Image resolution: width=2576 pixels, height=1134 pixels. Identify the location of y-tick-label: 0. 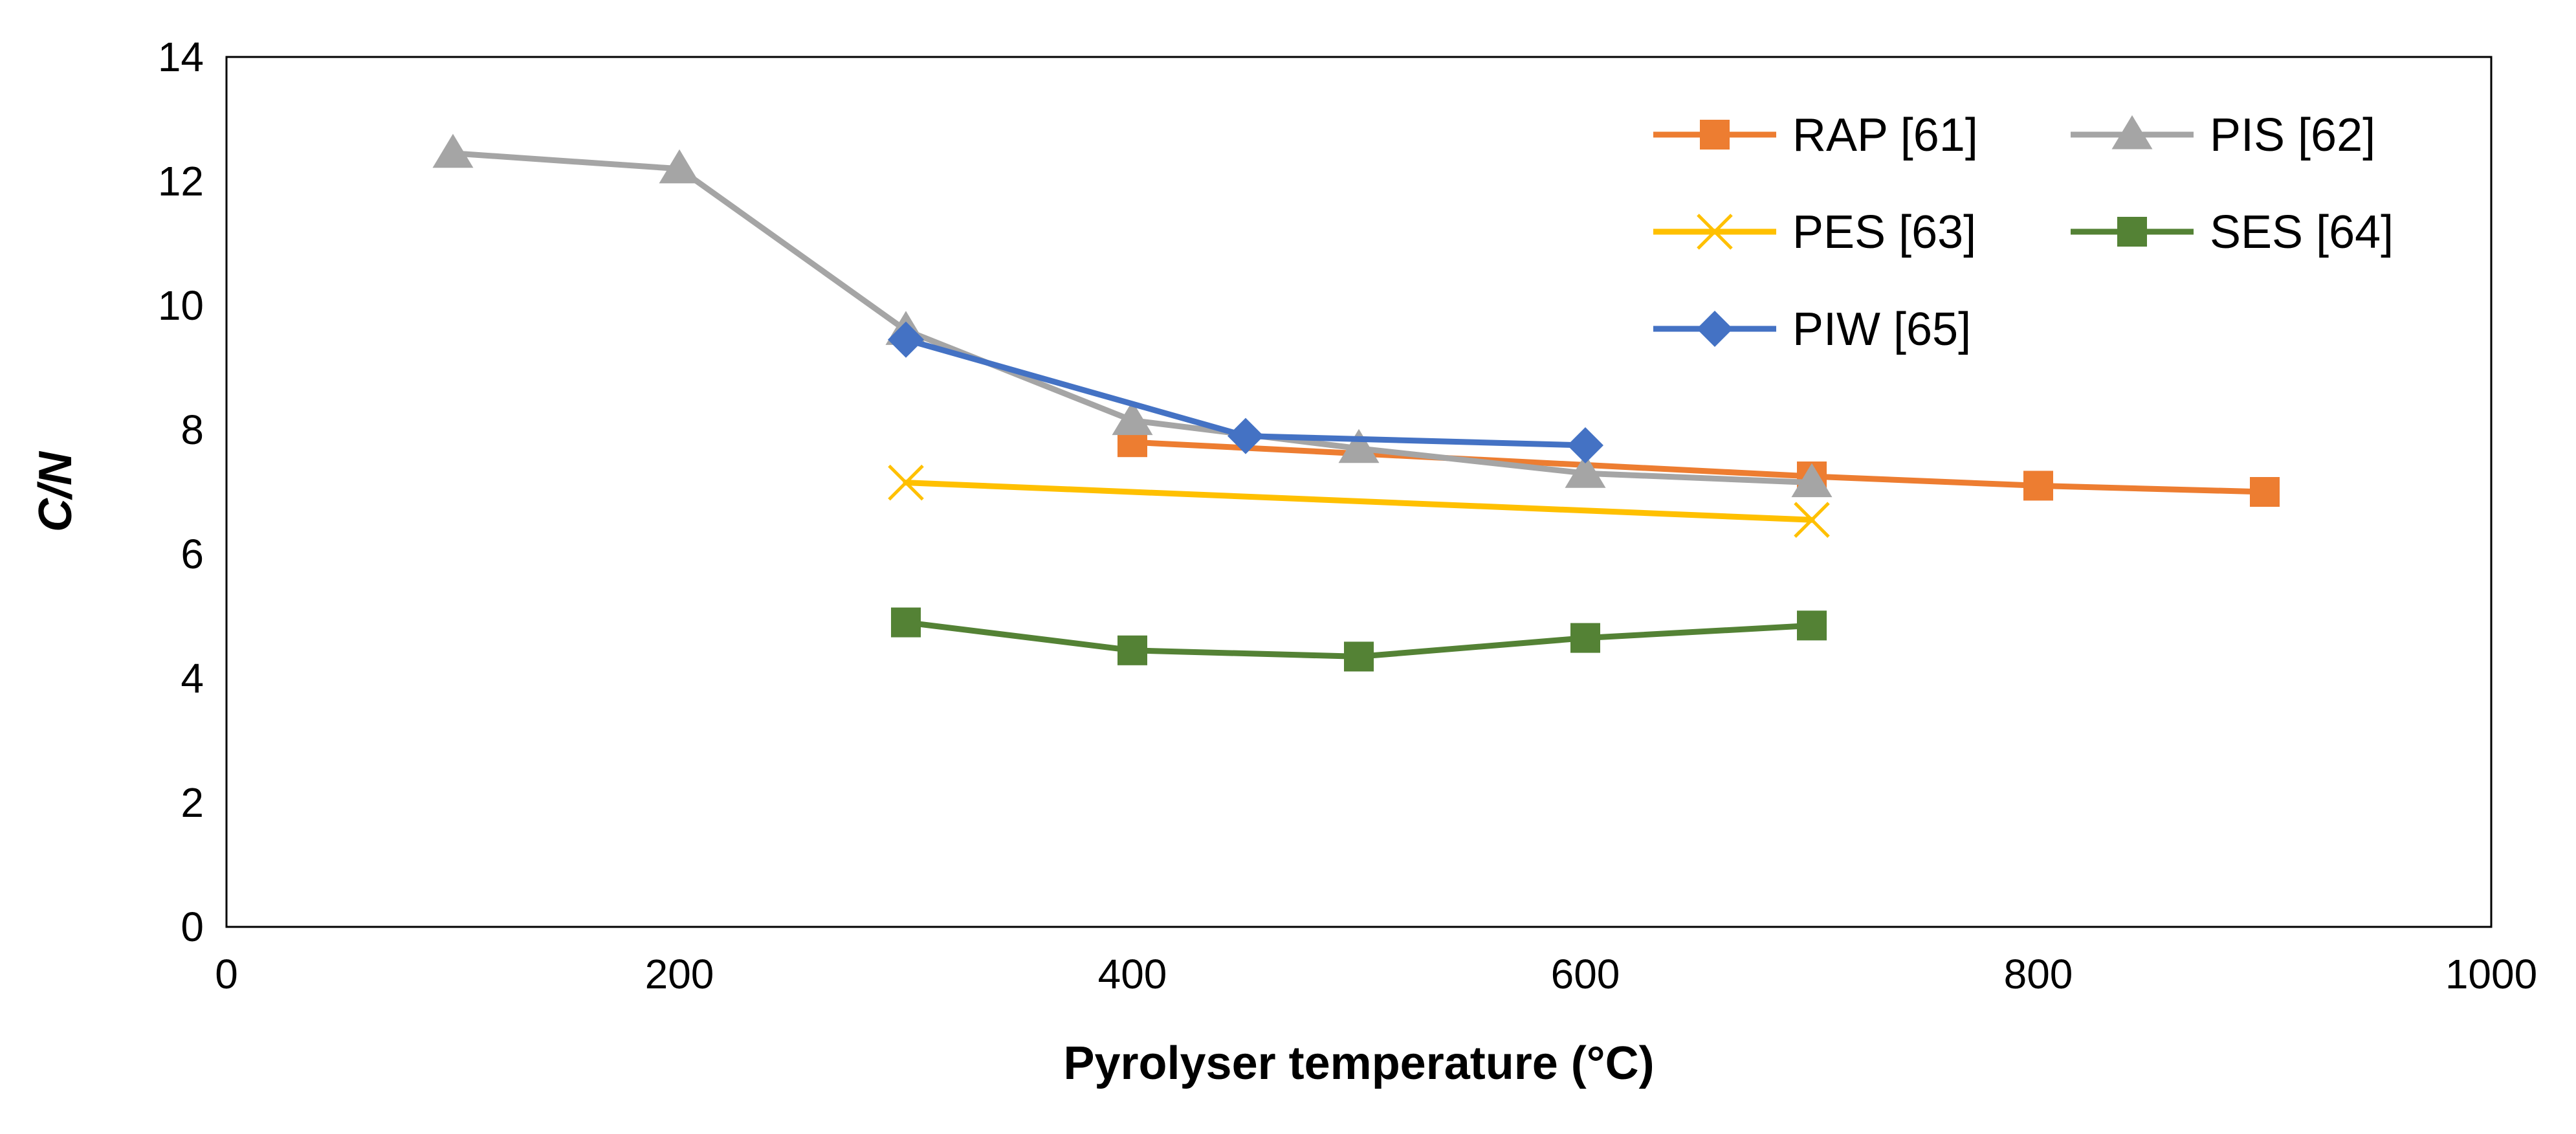
(192, 927).